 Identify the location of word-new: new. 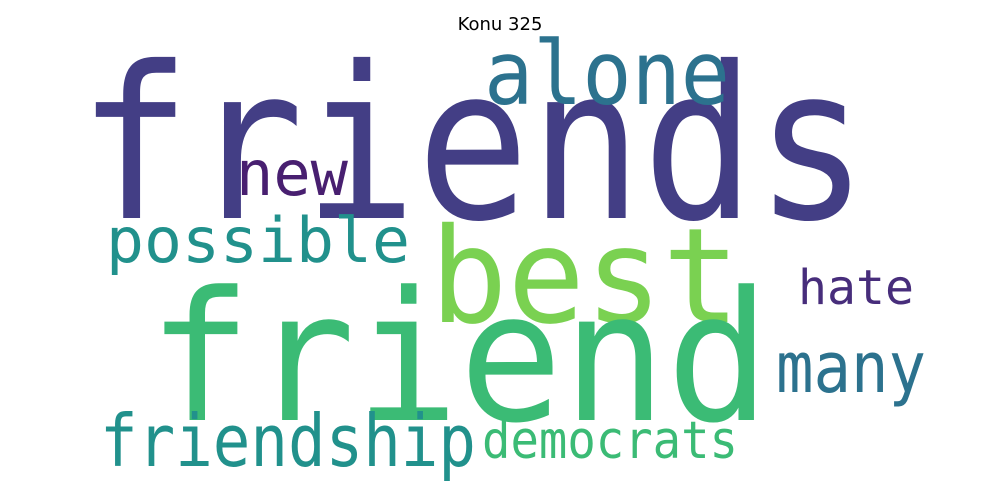
(292, 173).